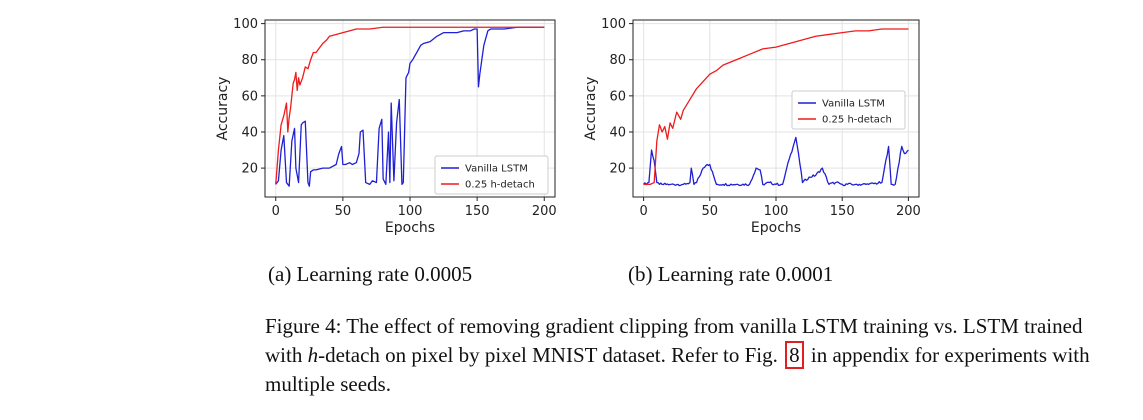  What do you see at coordinates (223, 109) in the screenshot?
I see `chart-a-ylabel: Accuracy` at bounding box center [223, 109].